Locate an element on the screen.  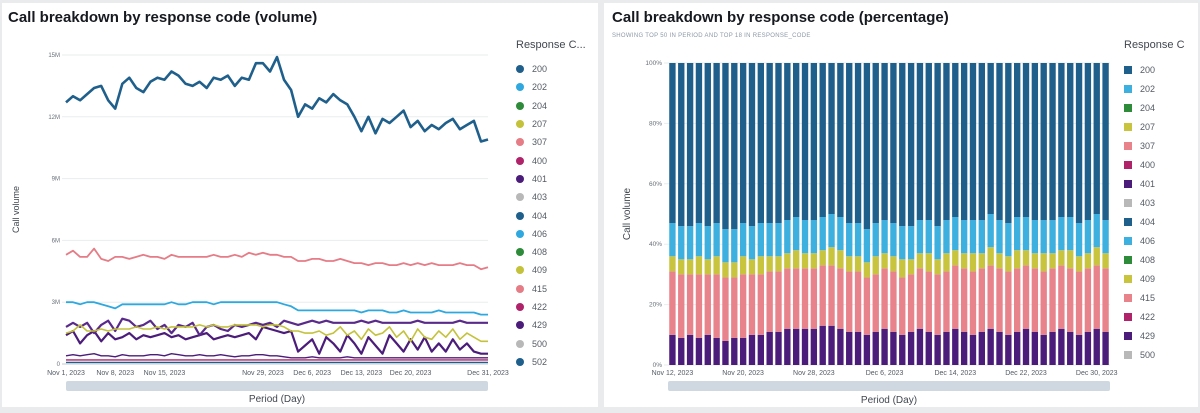
volume-legend-item-204: 204 is located at coordinates (551, 106).